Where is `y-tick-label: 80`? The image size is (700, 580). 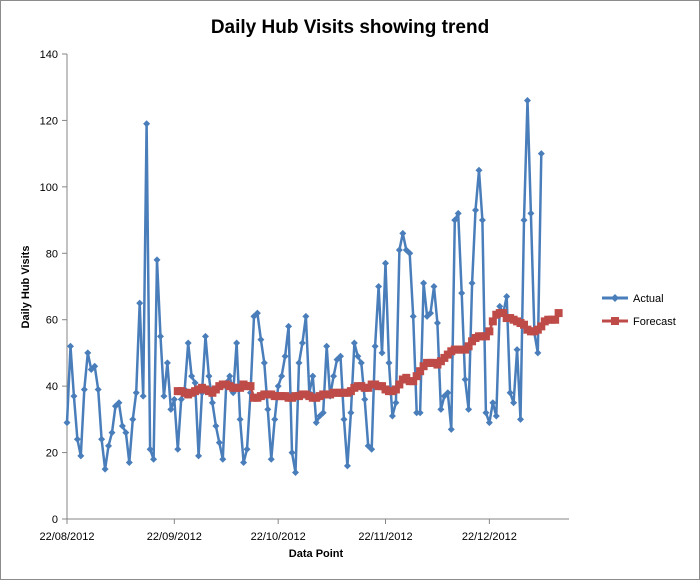
y-tick-label: 80 is located at coordinates (52, 254).